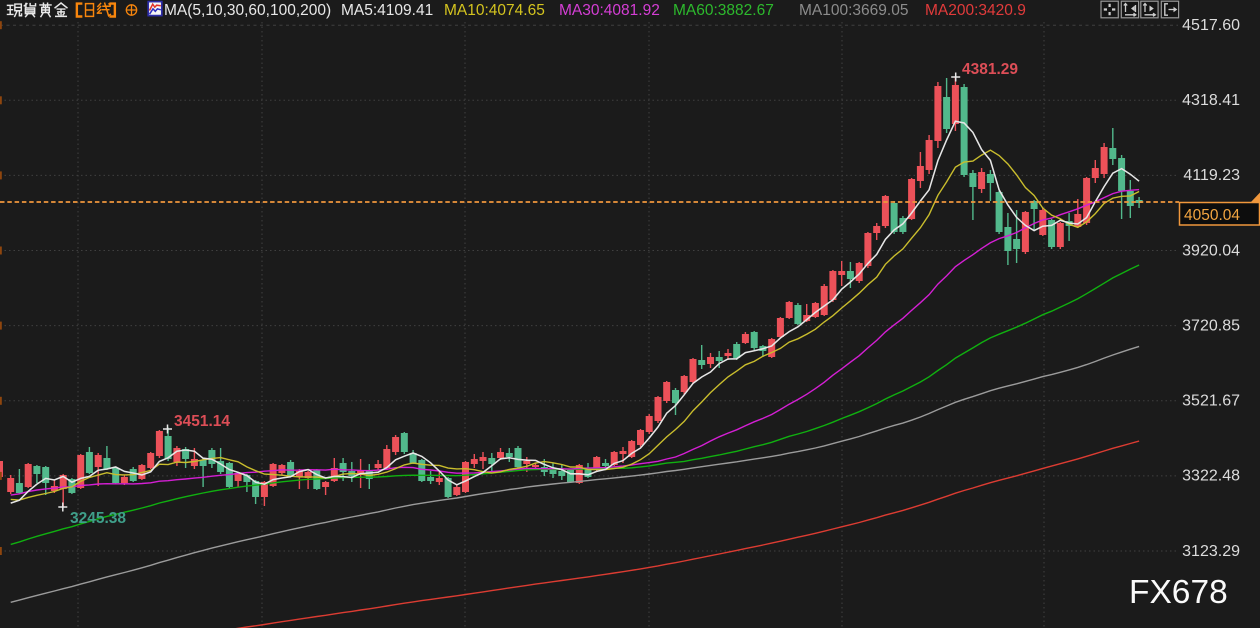 The height and width of the screenshot is (628, 1260). I want to click on svg-text: MA100:3669.05, so click(853, 10).